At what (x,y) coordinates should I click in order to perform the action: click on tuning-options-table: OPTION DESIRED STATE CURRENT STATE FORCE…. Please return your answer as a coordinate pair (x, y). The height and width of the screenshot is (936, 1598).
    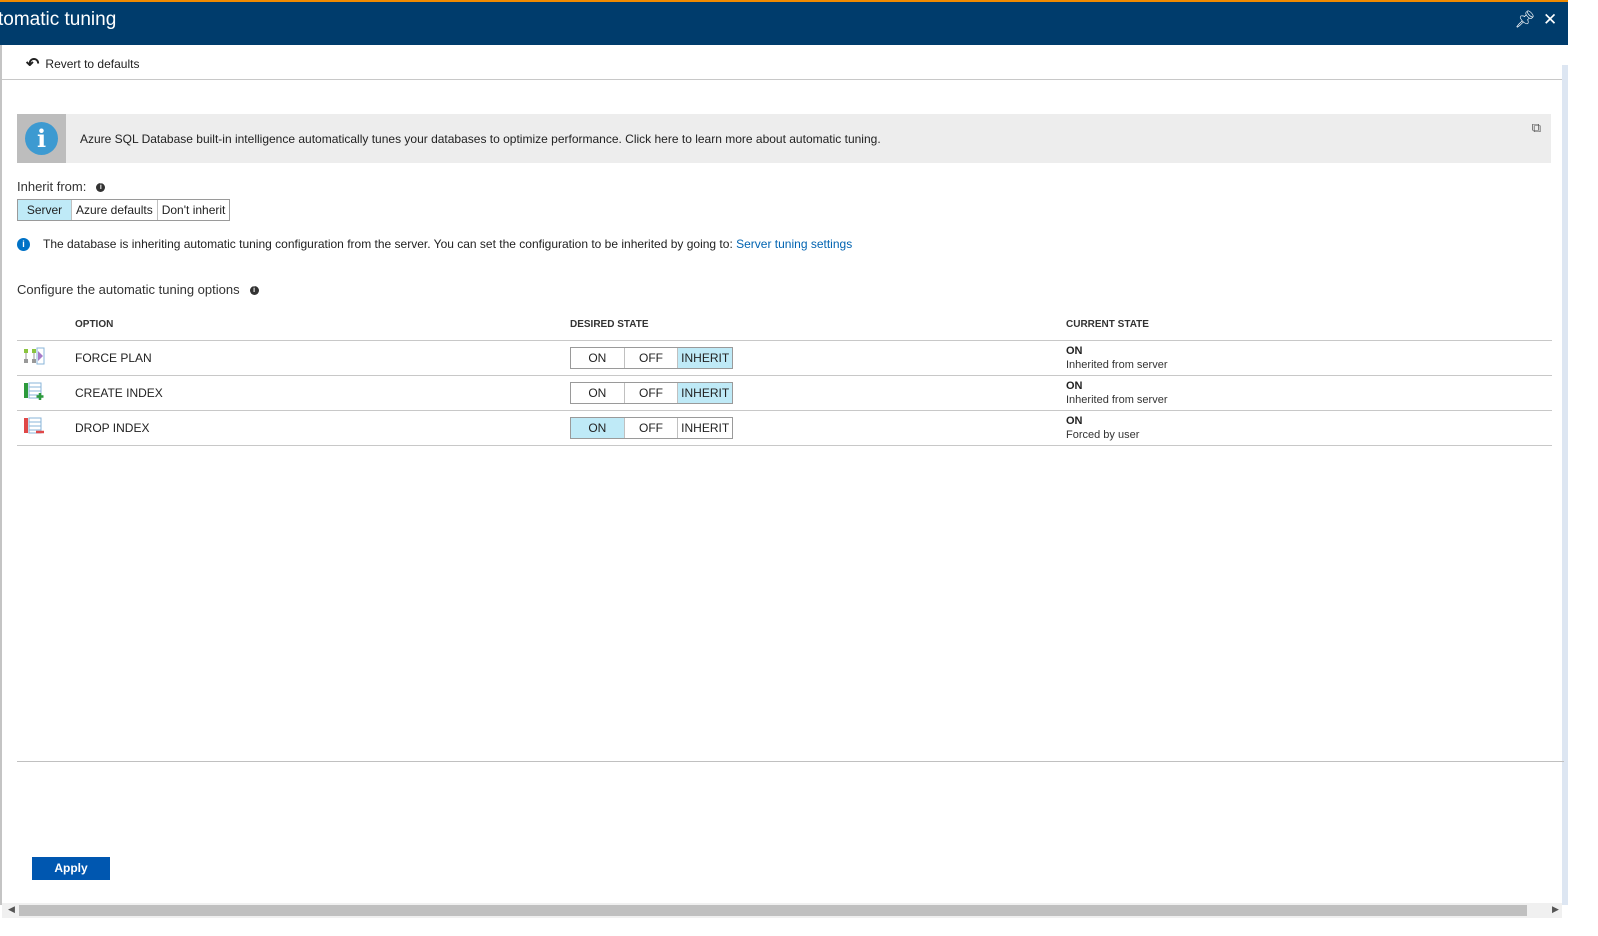
    Looking at the image, I should click on (784, 378).